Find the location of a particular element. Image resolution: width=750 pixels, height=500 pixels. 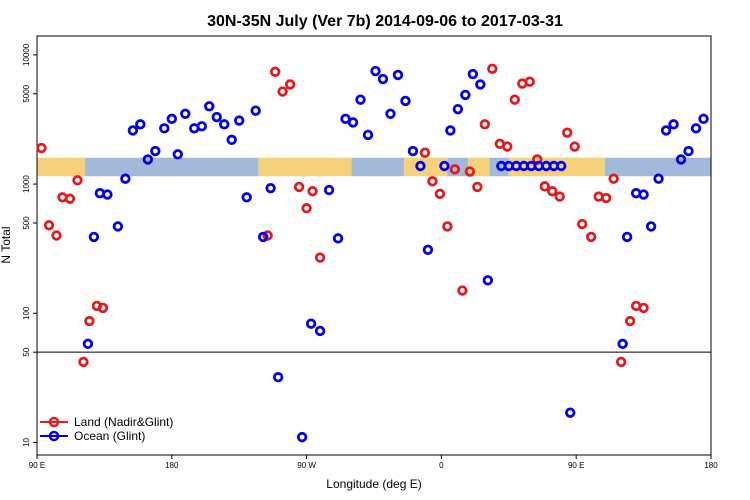

x-tick-label: 90 E is located at coordinates (37, 465).